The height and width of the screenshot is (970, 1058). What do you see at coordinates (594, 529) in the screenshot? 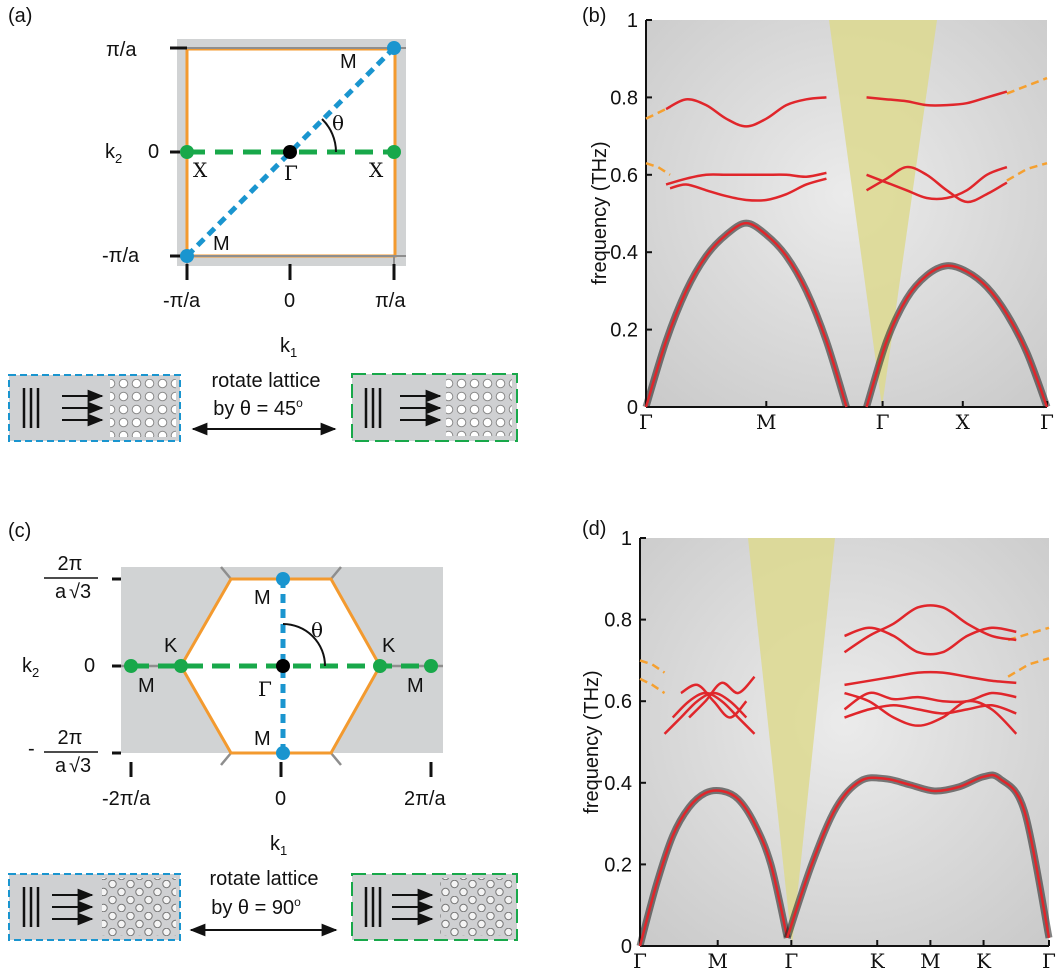
I see `panel-d-label: (d)` at bounding box center [594, 529].